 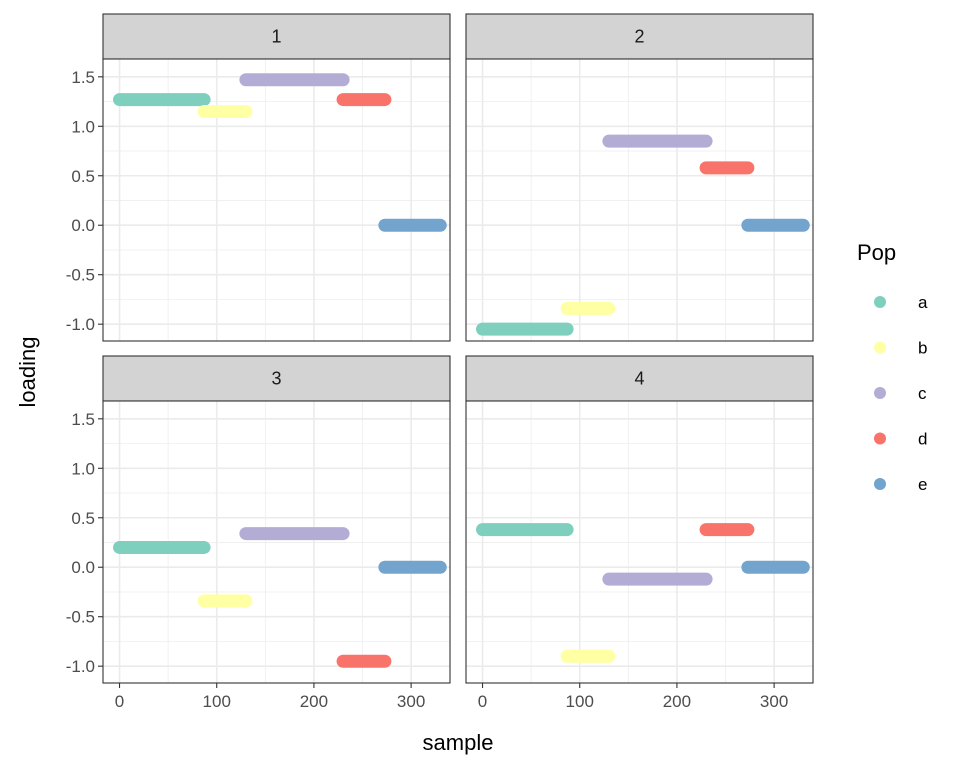 I want to click on facet-strip-label: 4, so click(x=639, y=379).